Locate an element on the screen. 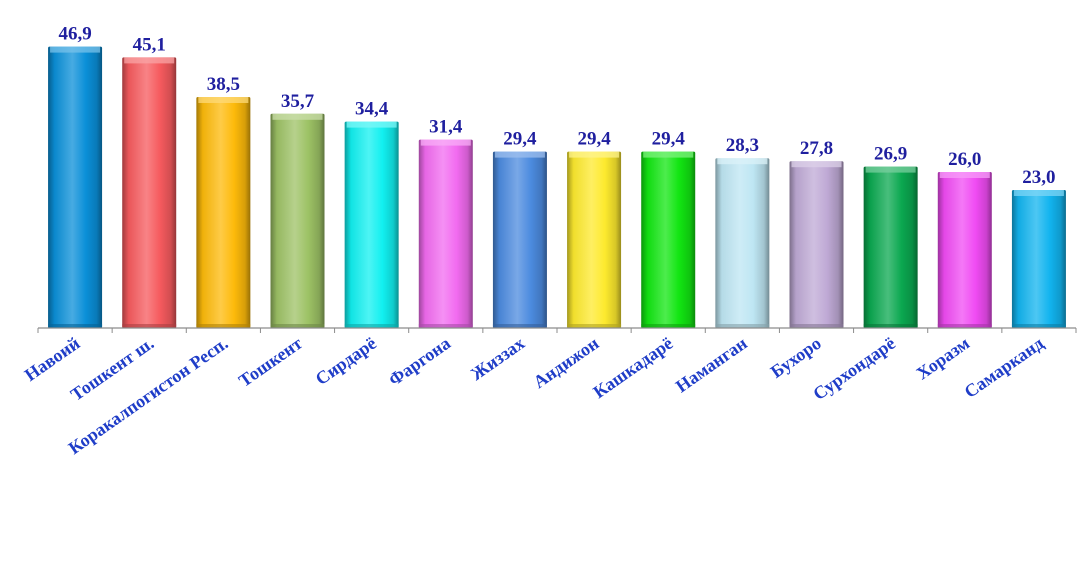  x-tick-label-7: Жиззах is located at coordinates (497, 358).